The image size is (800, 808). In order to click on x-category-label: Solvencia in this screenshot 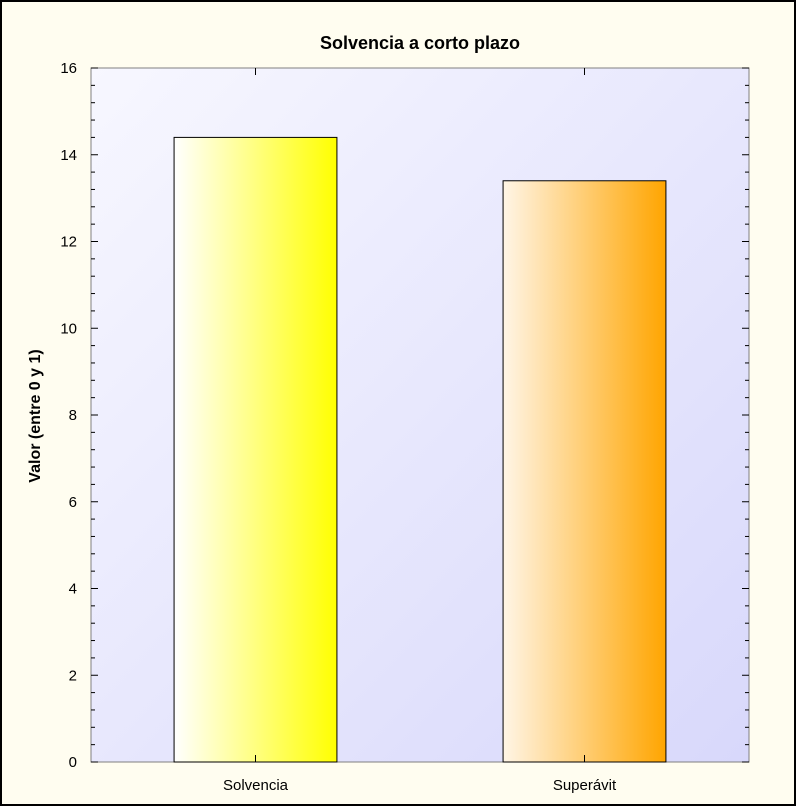, I will do `click(256, 785)`.